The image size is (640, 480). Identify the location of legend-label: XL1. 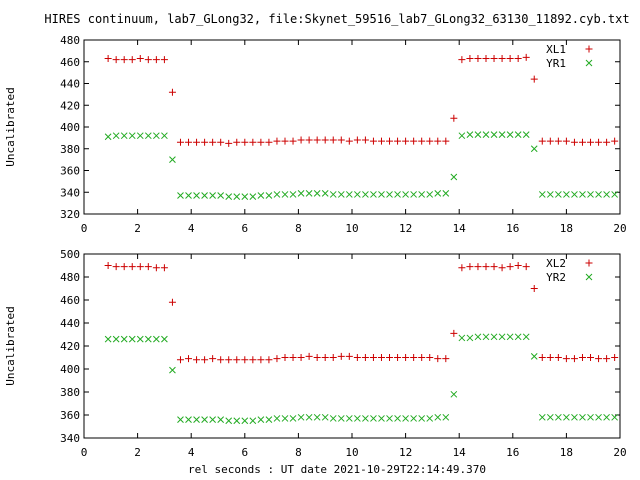
(556, 49).